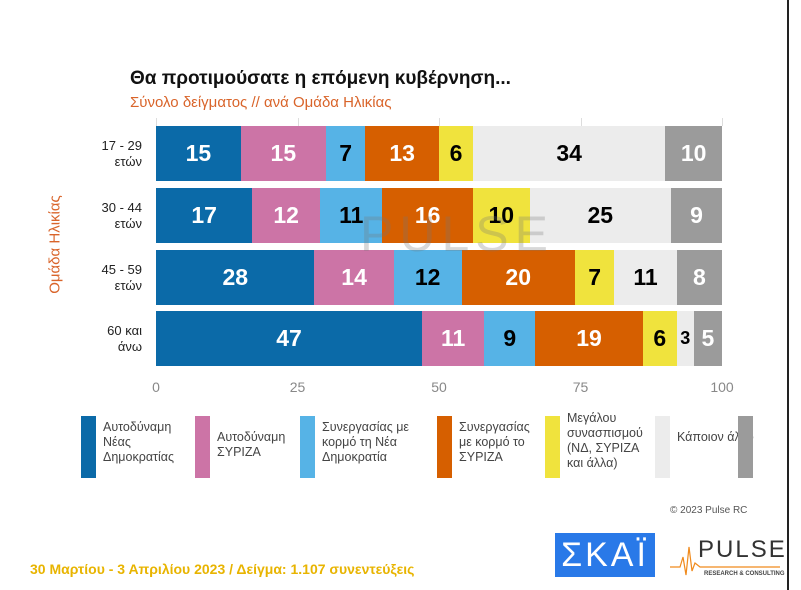  I want to click on legend-label: Αυτοδύναμη ΣΥΡΙΖΑ, so click(251, 444).